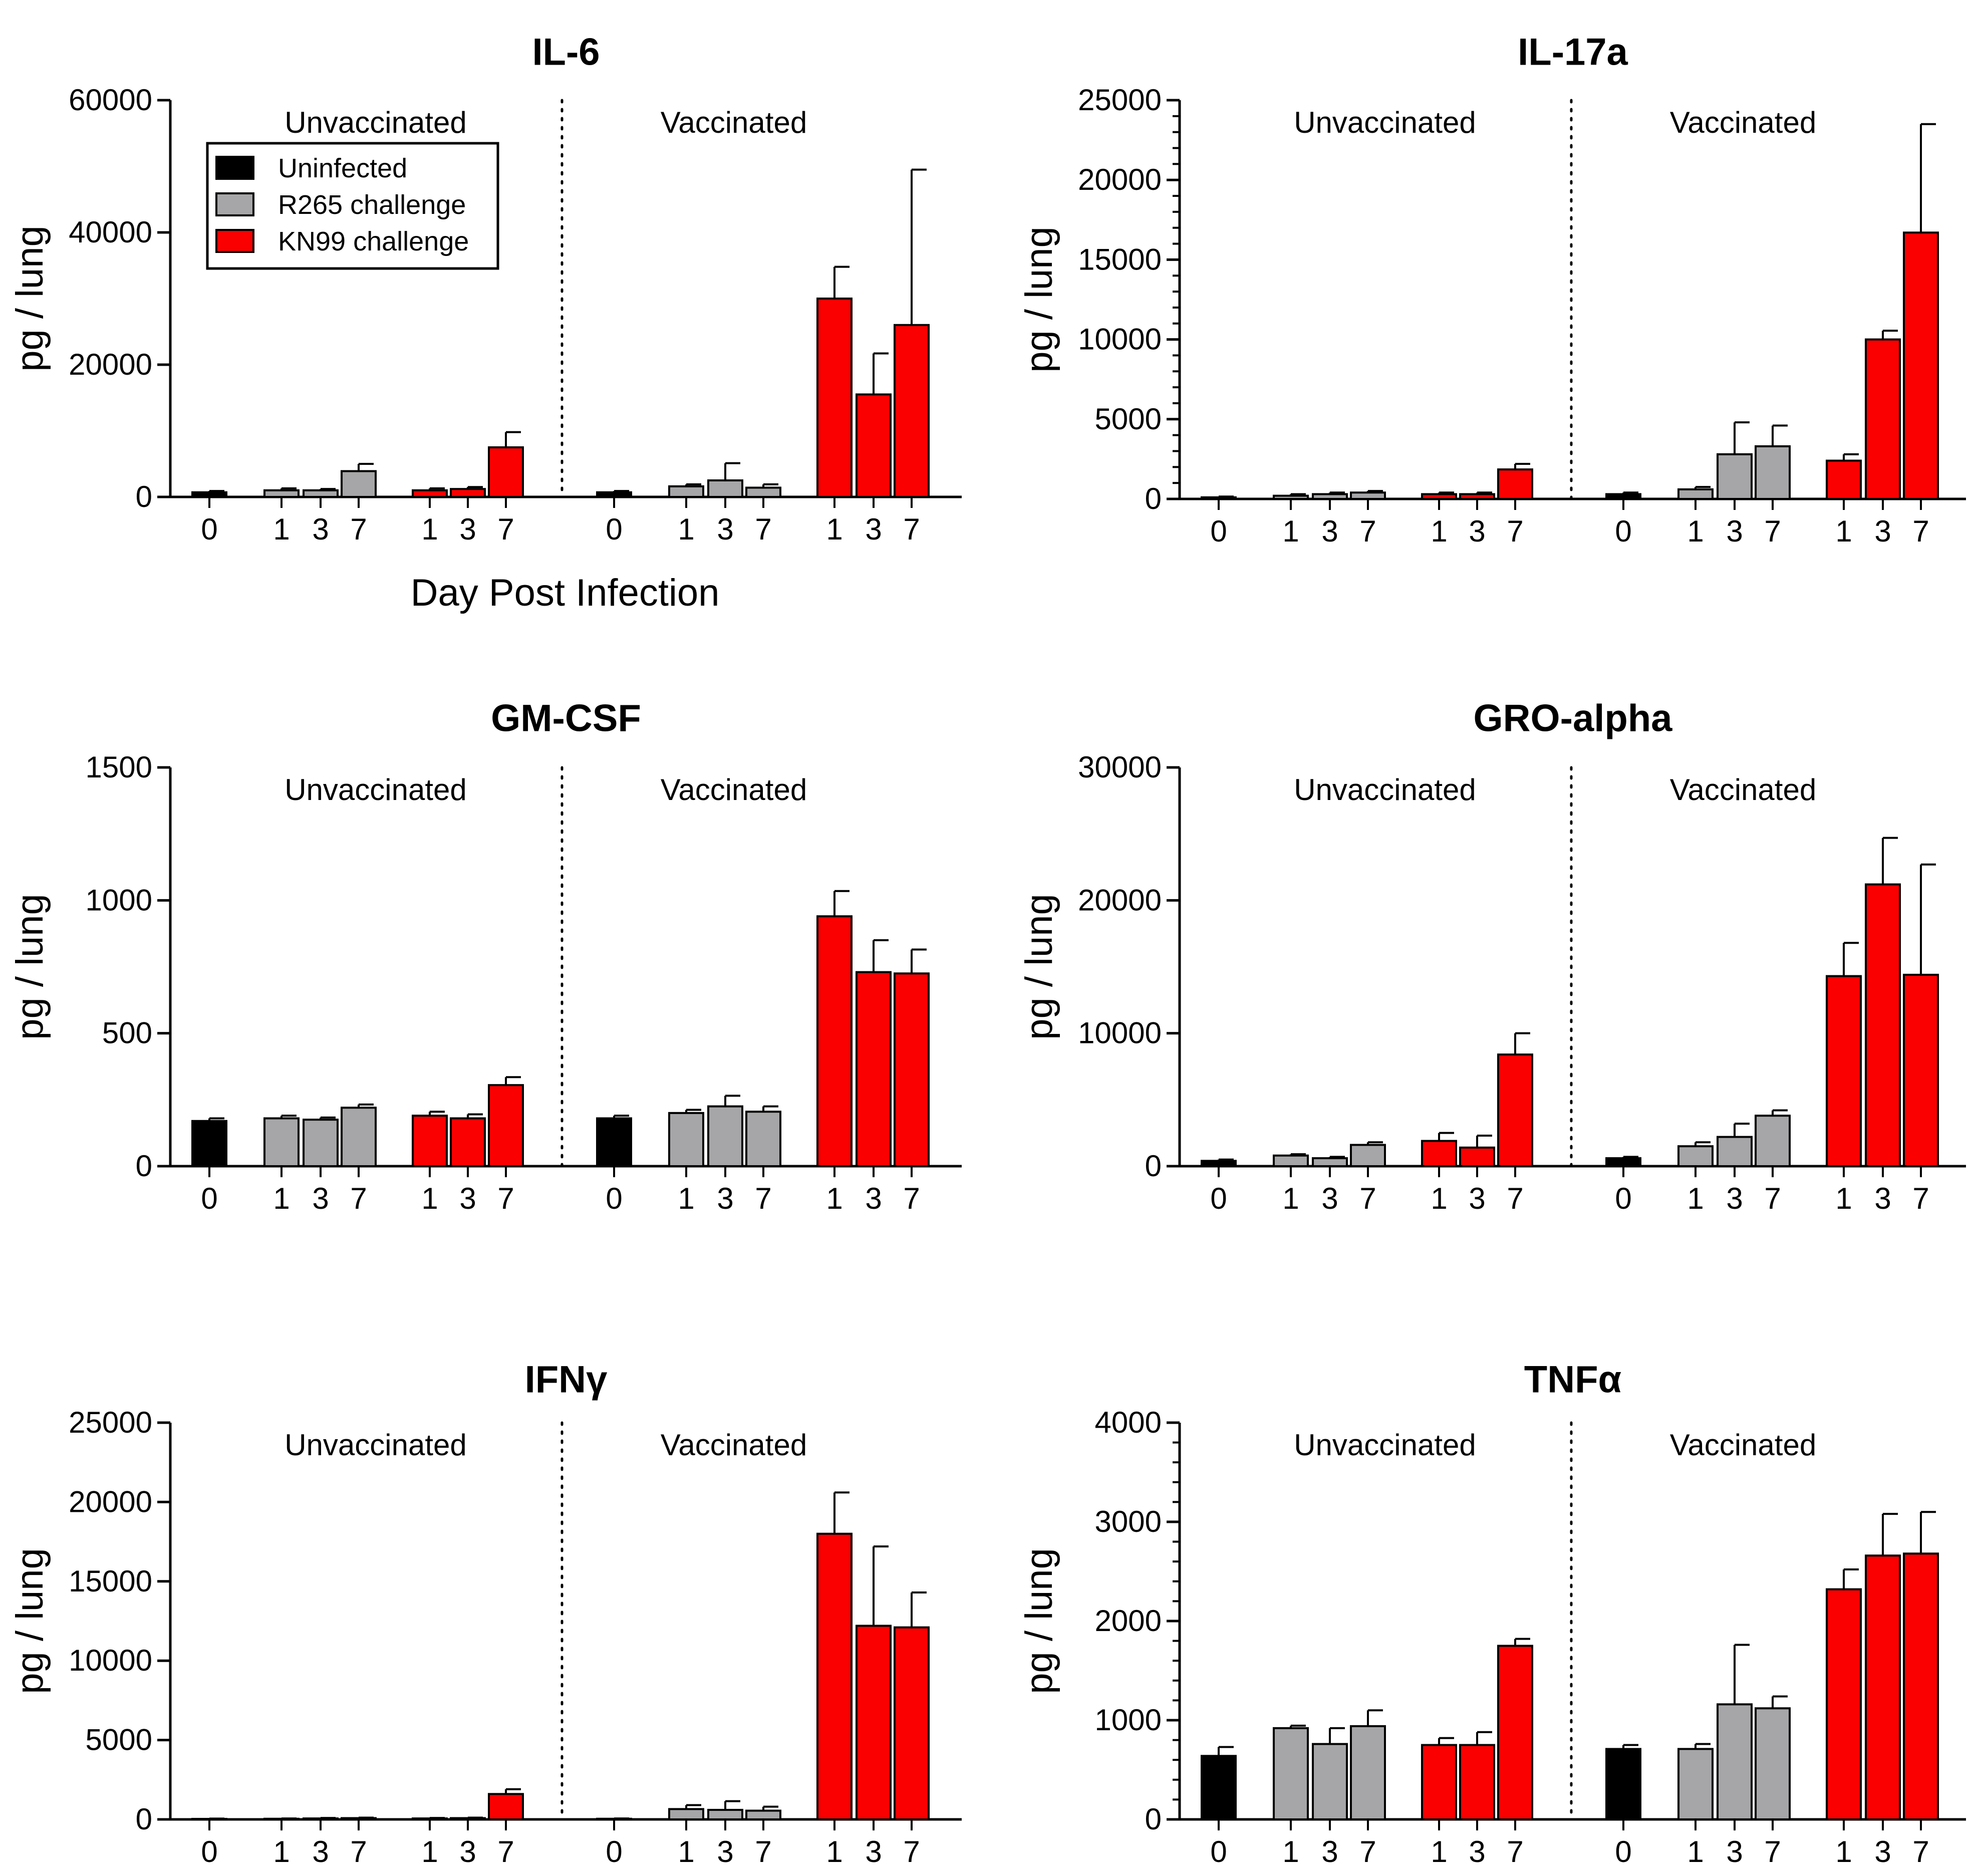 This screenshot has width=1972, height=1876. I want to click on legend-swatch-kn99, so click(234, 241).